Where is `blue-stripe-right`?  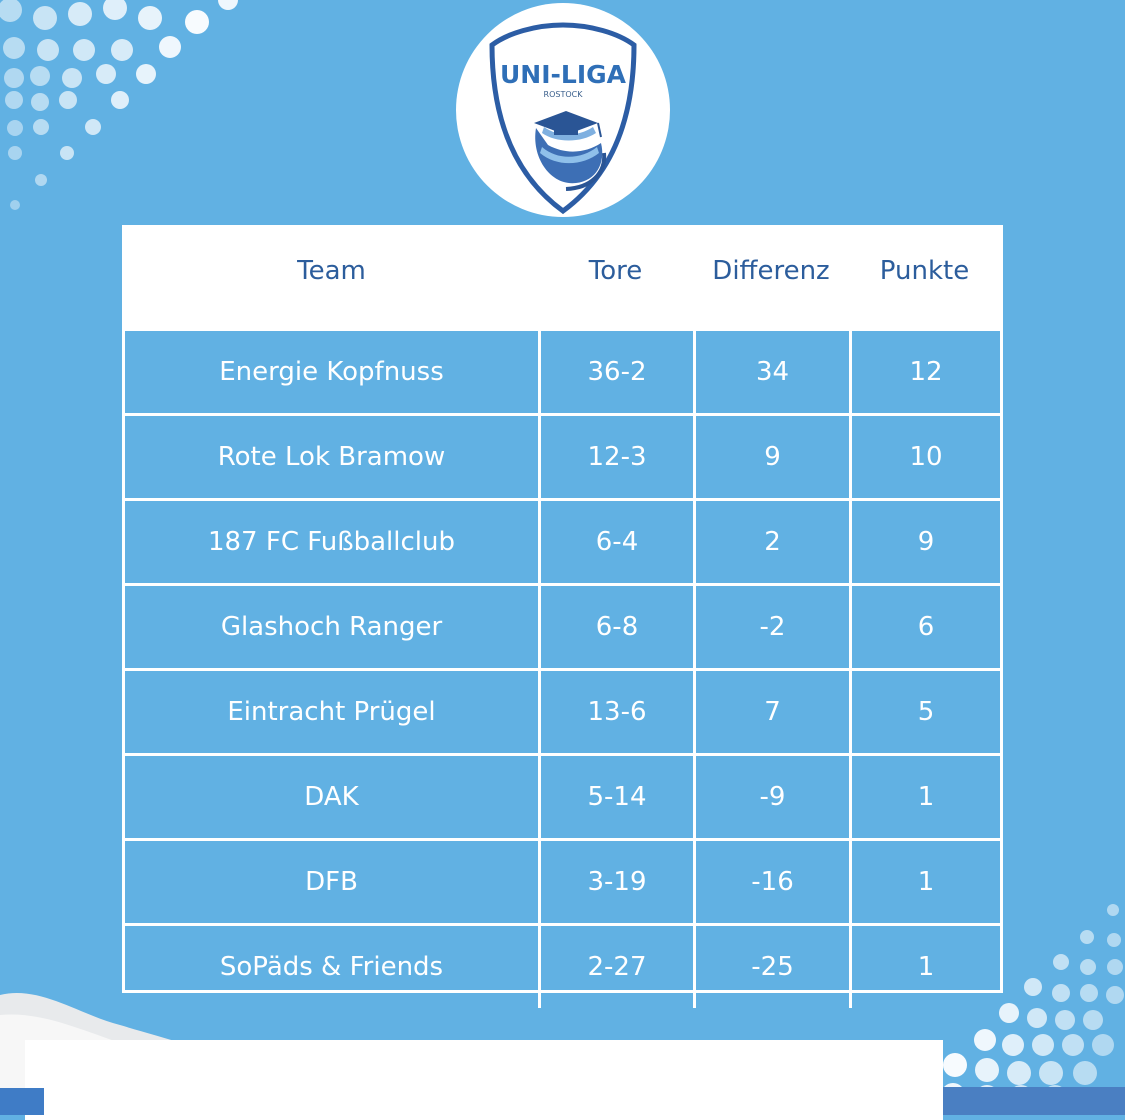
blue-stripe-right is located at coordinates (1034, 1101).